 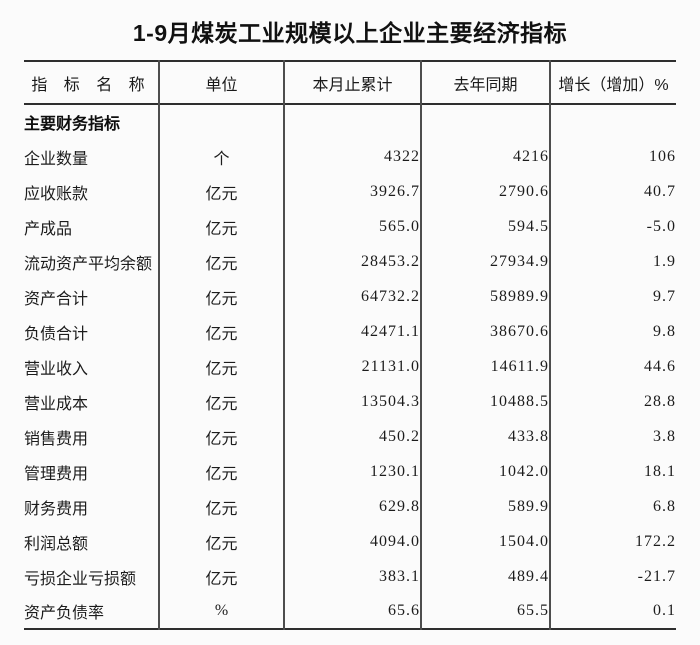 I want to click on cell-same-period-last-year: 38670.6, so click(x=486, y=331).